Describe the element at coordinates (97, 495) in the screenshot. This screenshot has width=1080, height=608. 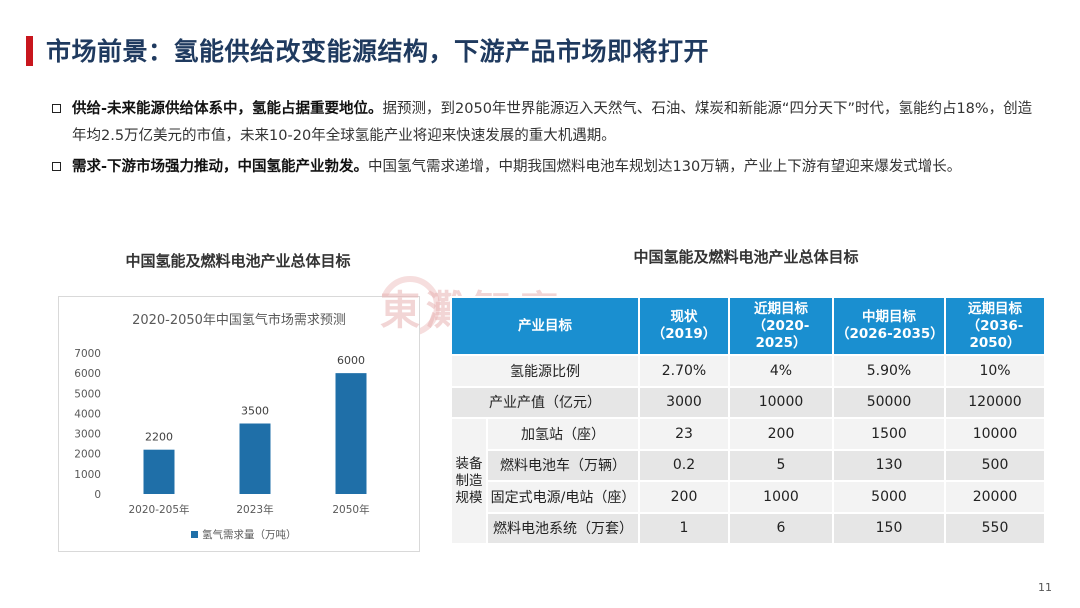
I see `y-tick-label: 0` at that location.